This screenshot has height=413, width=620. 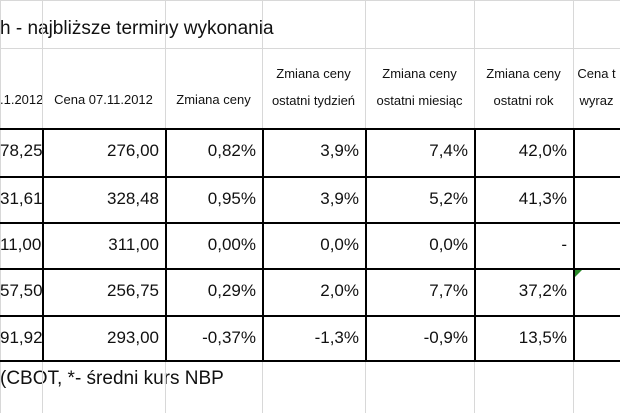 What do you see at coordinates (336, 337) in the screenshot?
I see `data-cell: -1,3%` at bounding box center [336, 337].